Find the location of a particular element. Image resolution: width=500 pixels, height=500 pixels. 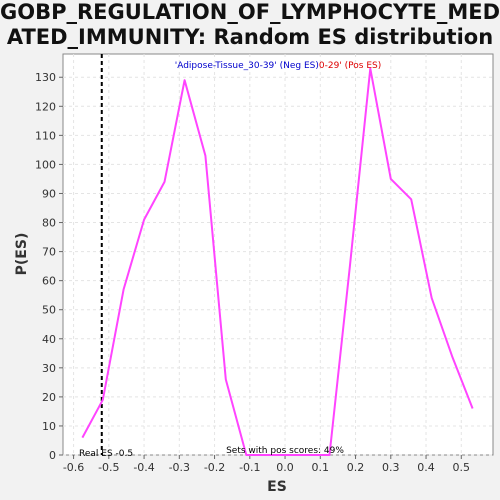

x-axis-label: ES is located at coordinates (277, 487).